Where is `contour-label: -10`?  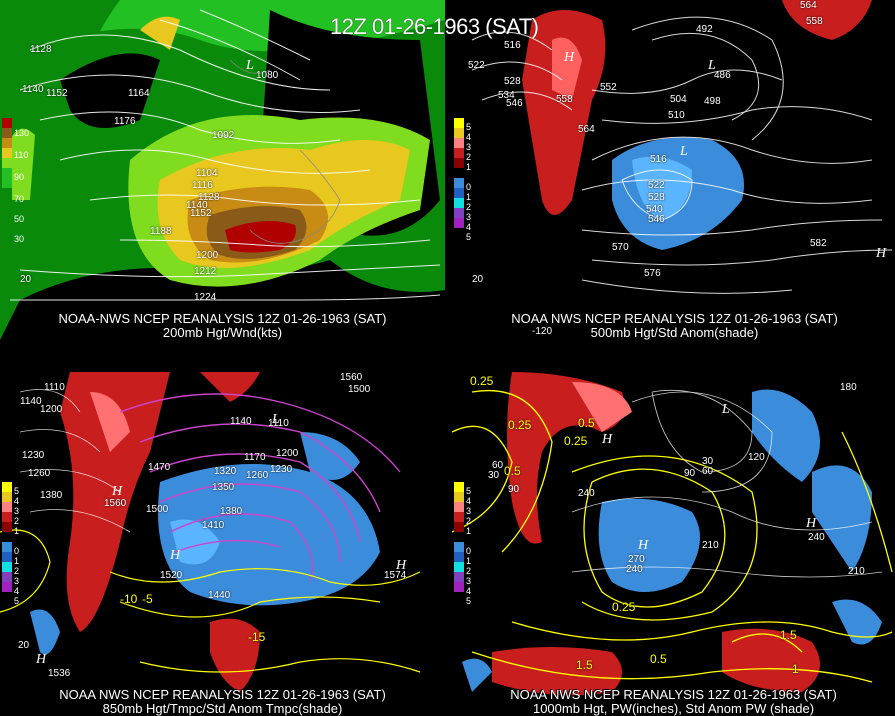
contour-label: -10 is located at coordinates (129, 599).